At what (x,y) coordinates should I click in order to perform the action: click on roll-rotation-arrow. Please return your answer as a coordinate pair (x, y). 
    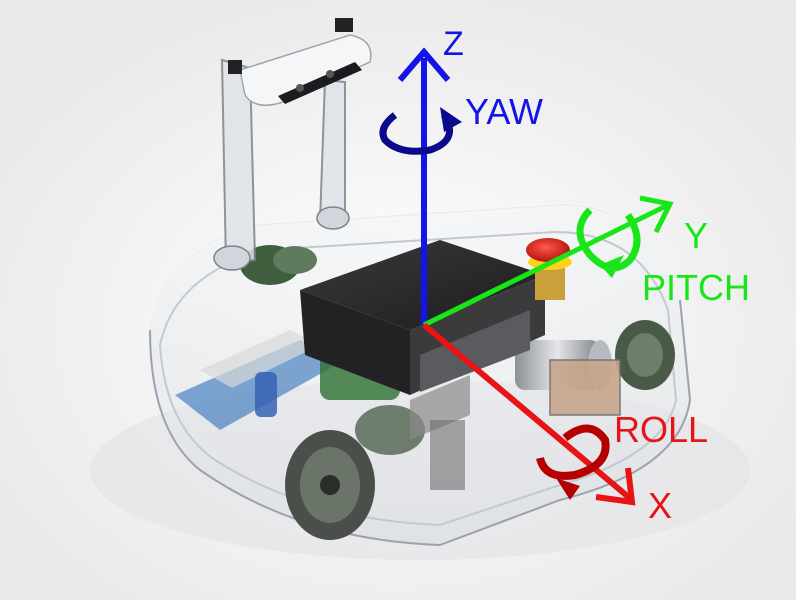
    Looking at the image, I should click on (573, 462).